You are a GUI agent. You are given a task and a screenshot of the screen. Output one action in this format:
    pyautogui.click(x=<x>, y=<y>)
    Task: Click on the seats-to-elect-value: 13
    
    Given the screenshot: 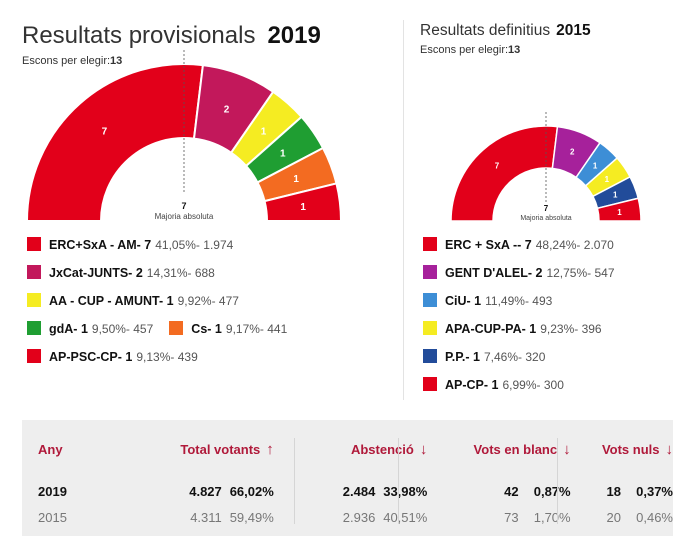 What is the action you would take?
    pyautogui.click(x=116, y=61)
    